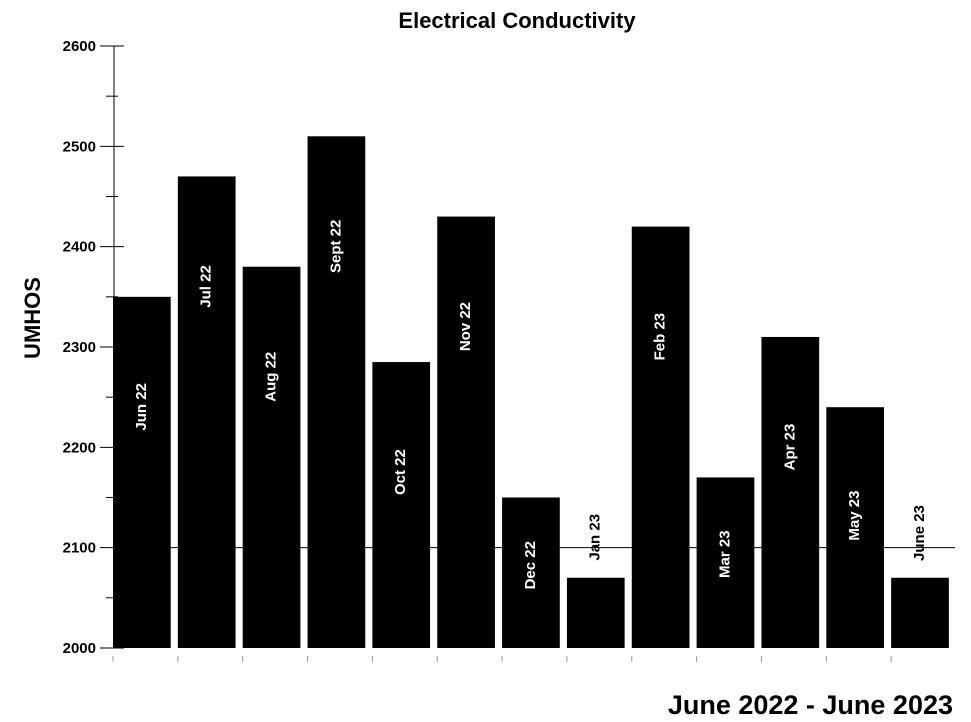 The image size is (971, 722). I want to click on y-tick-label: 2100, so click(79, 548).